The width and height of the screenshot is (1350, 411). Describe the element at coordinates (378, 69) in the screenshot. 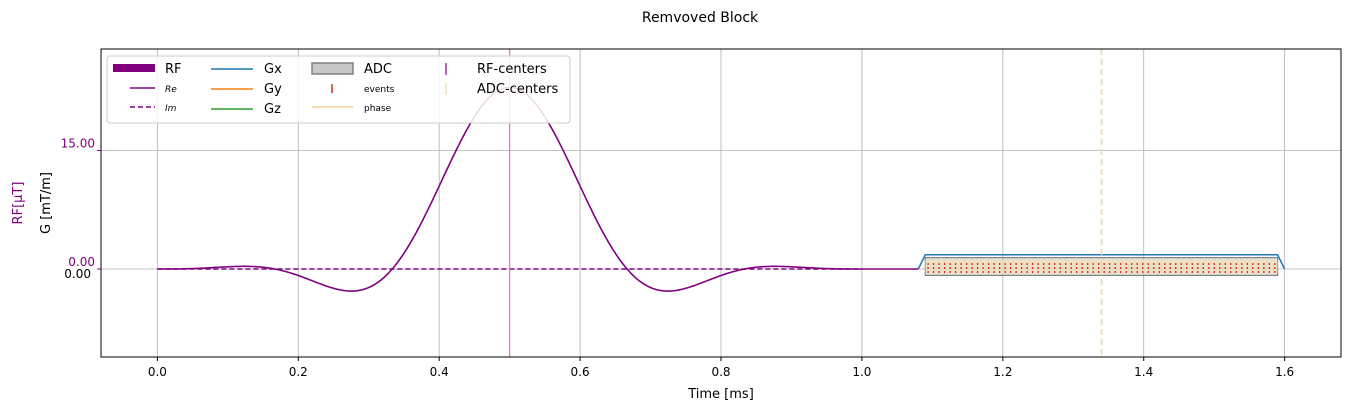

I see `legend-adc-label: ADC` at that location.